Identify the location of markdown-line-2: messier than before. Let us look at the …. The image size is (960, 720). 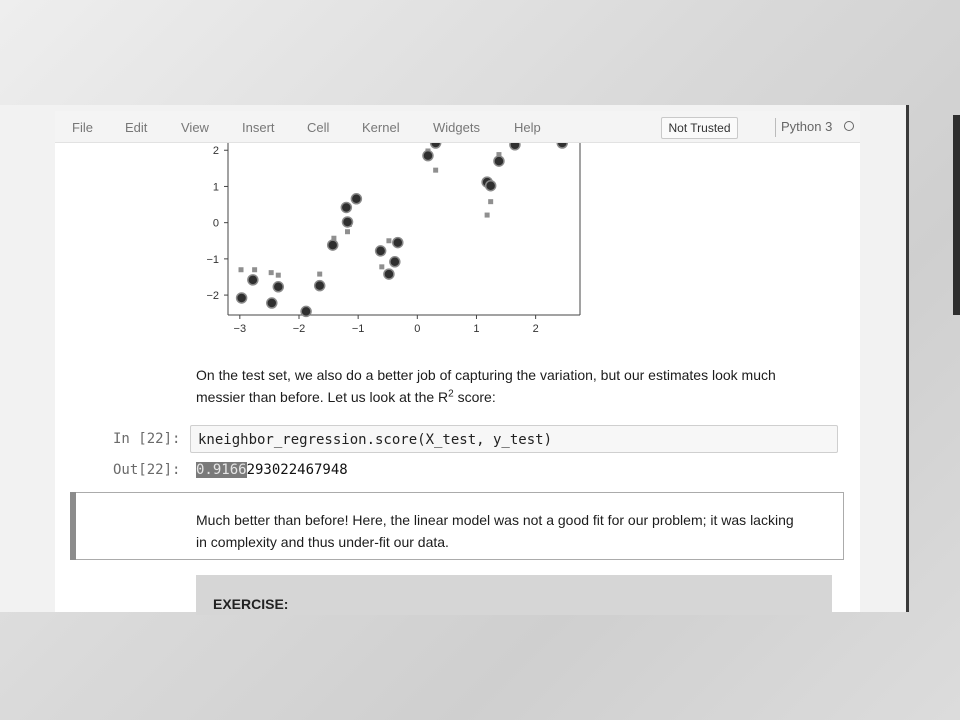
(346, 396).